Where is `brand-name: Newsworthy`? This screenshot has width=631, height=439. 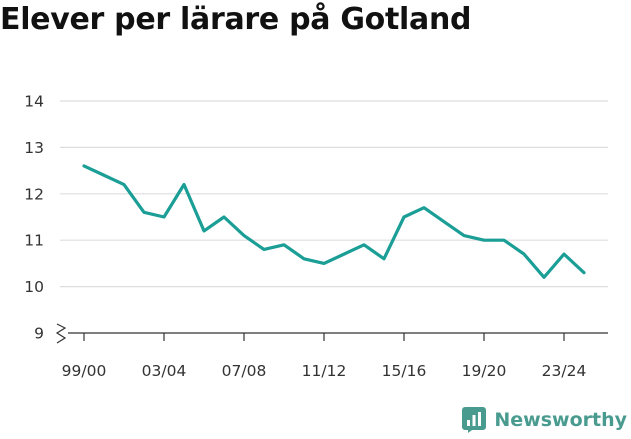 brand-name: Newsworthy is located at coordinates (560, 420).